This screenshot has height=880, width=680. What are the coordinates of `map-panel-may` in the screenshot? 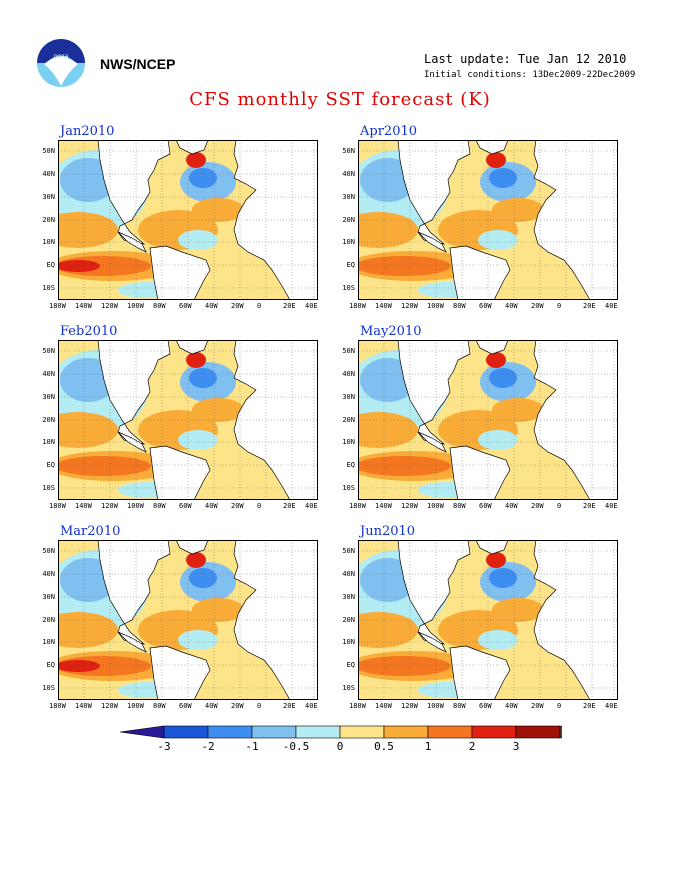 It's located at (488, 420).